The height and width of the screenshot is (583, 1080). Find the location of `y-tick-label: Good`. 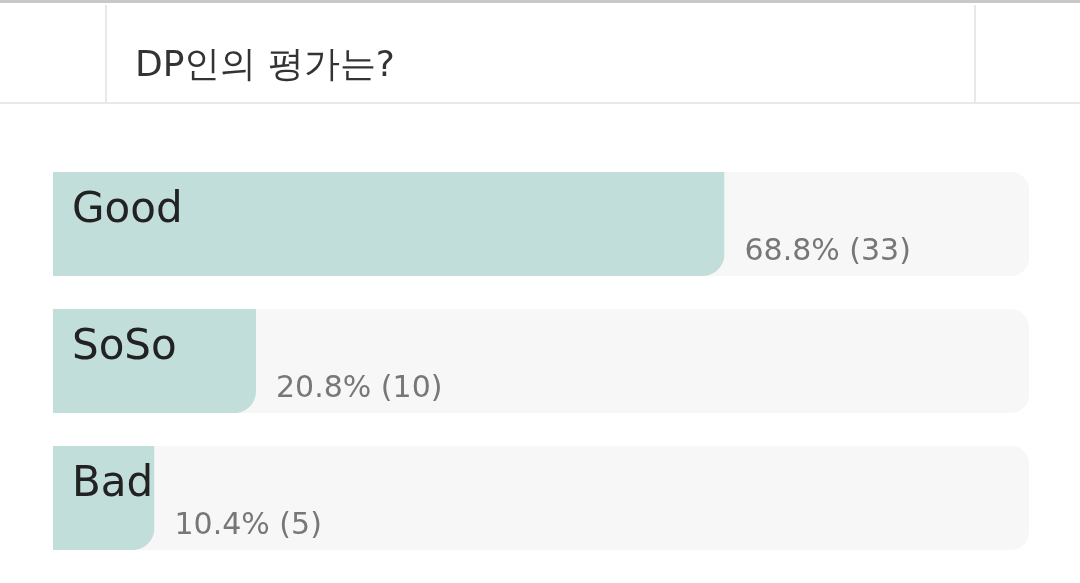

y-tick-label: Good is located at coordinates (127, 208).